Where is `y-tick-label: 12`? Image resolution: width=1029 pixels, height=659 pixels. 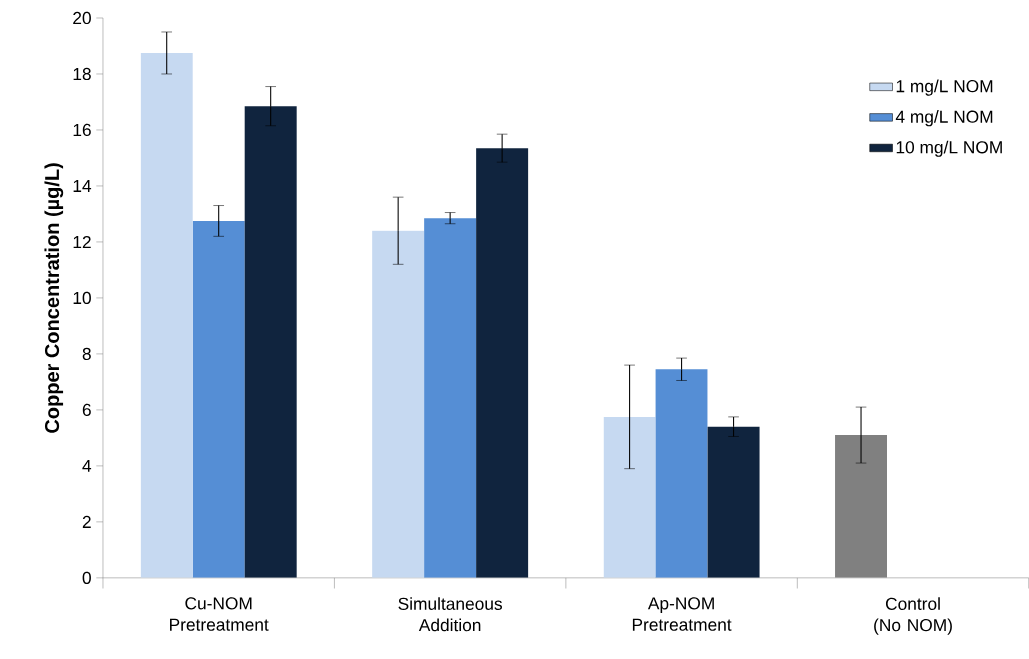 y-tick-label: 12 is located at coordinates (82, 242).